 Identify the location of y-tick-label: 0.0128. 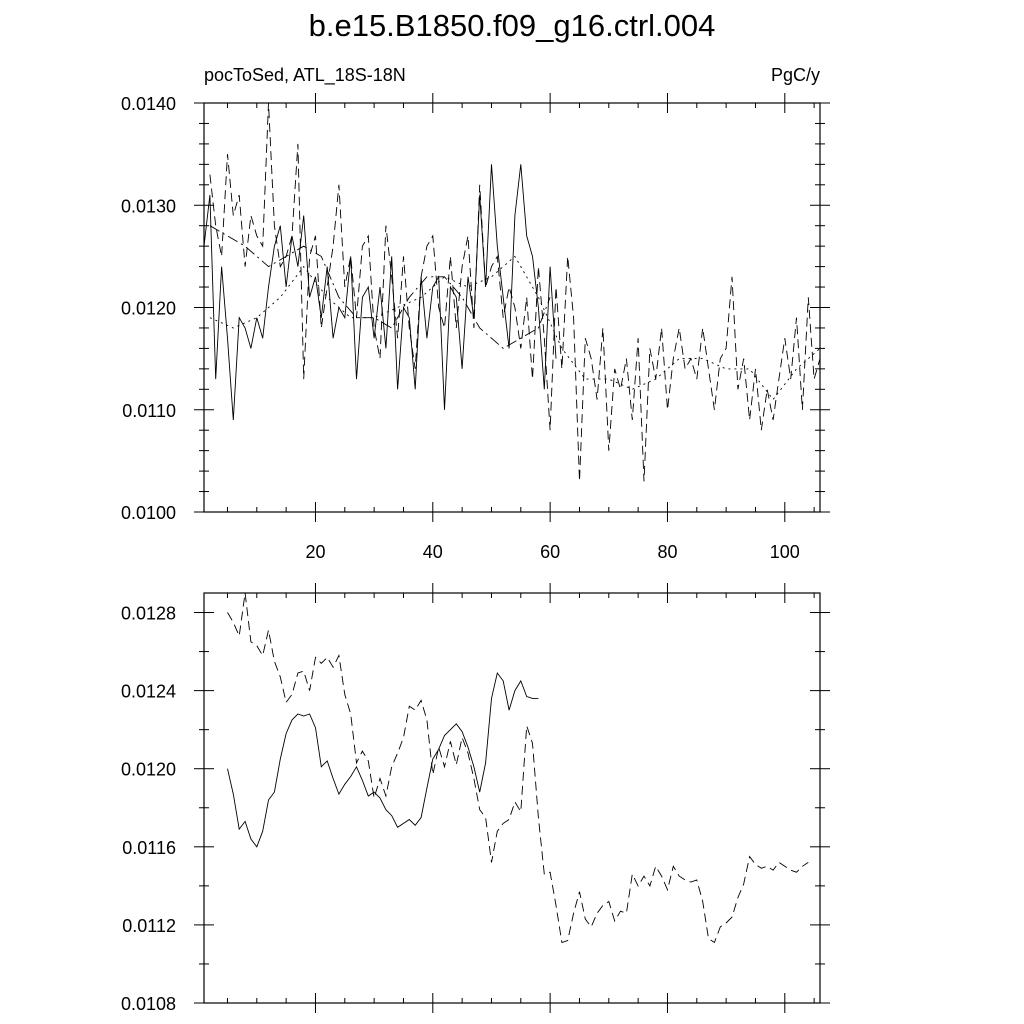
(148, 614).